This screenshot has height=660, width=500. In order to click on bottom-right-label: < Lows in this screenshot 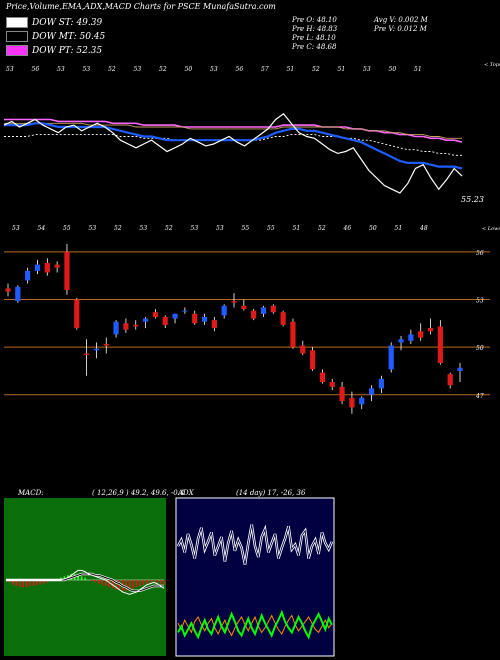, I will do `click(491, 229)`.